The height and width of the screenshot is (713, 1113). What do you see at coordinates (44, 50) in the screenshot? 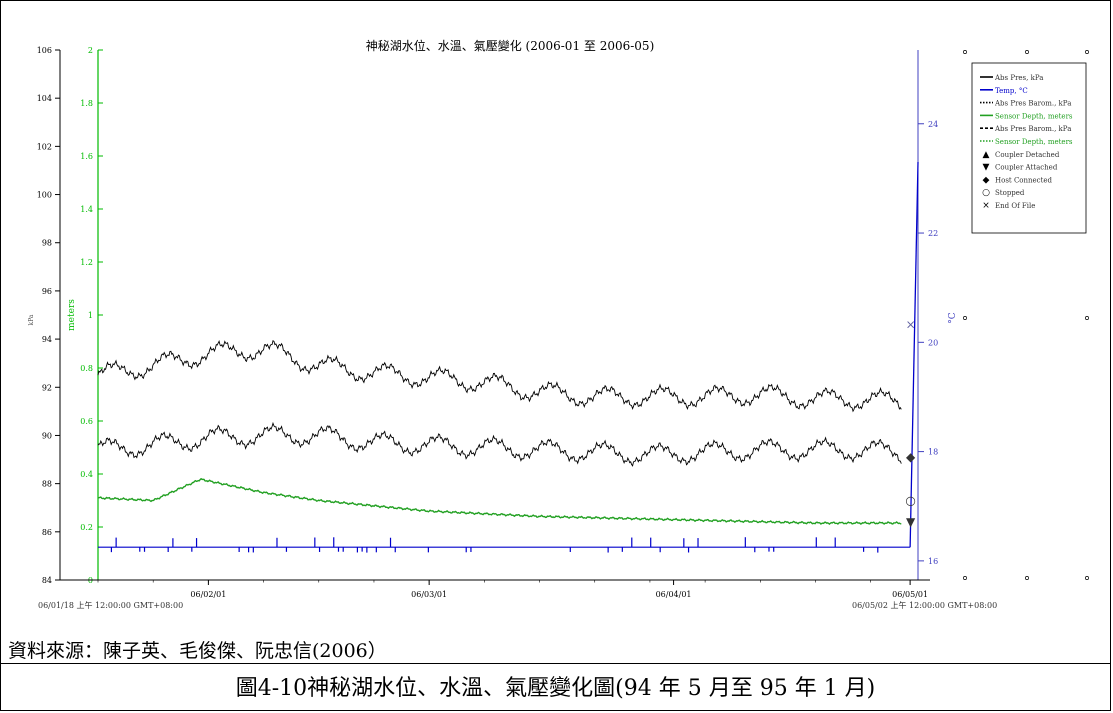
I see `y-left-tick-label: 106` at bounding box center [44, 50].